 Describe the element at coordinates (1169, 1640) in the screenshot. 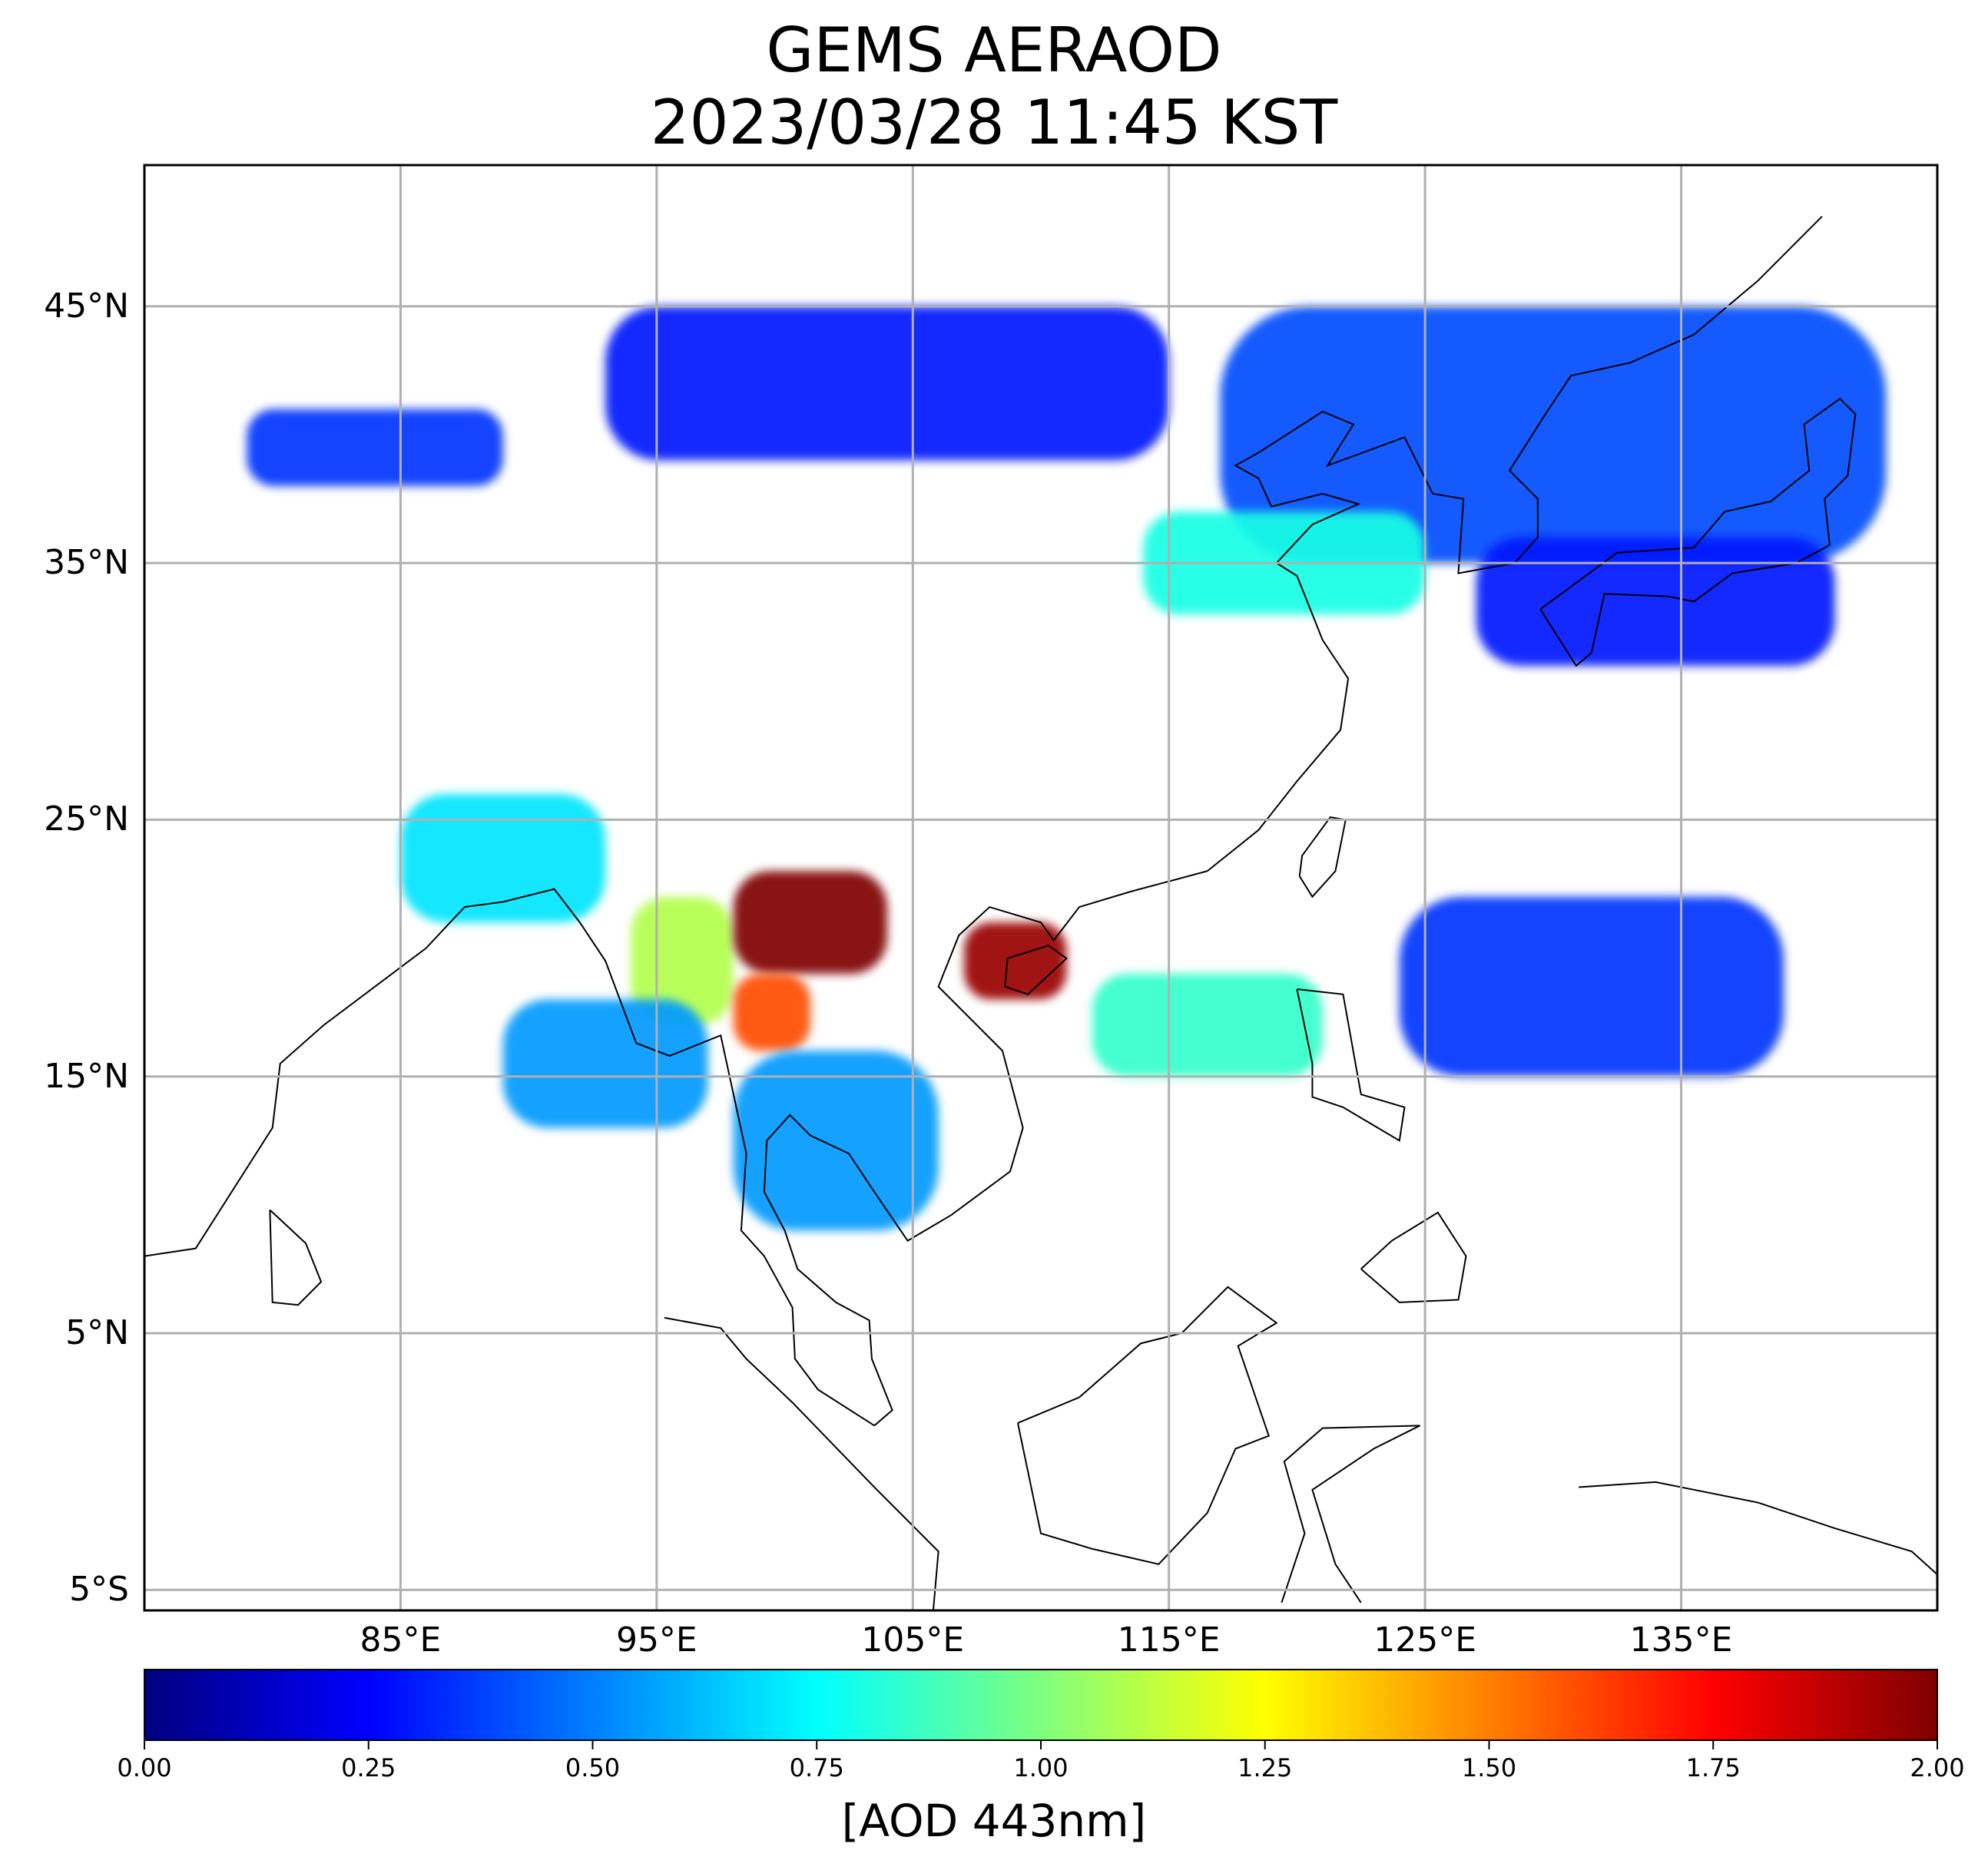

I see `lon-tick-label: 115°E` at that location.